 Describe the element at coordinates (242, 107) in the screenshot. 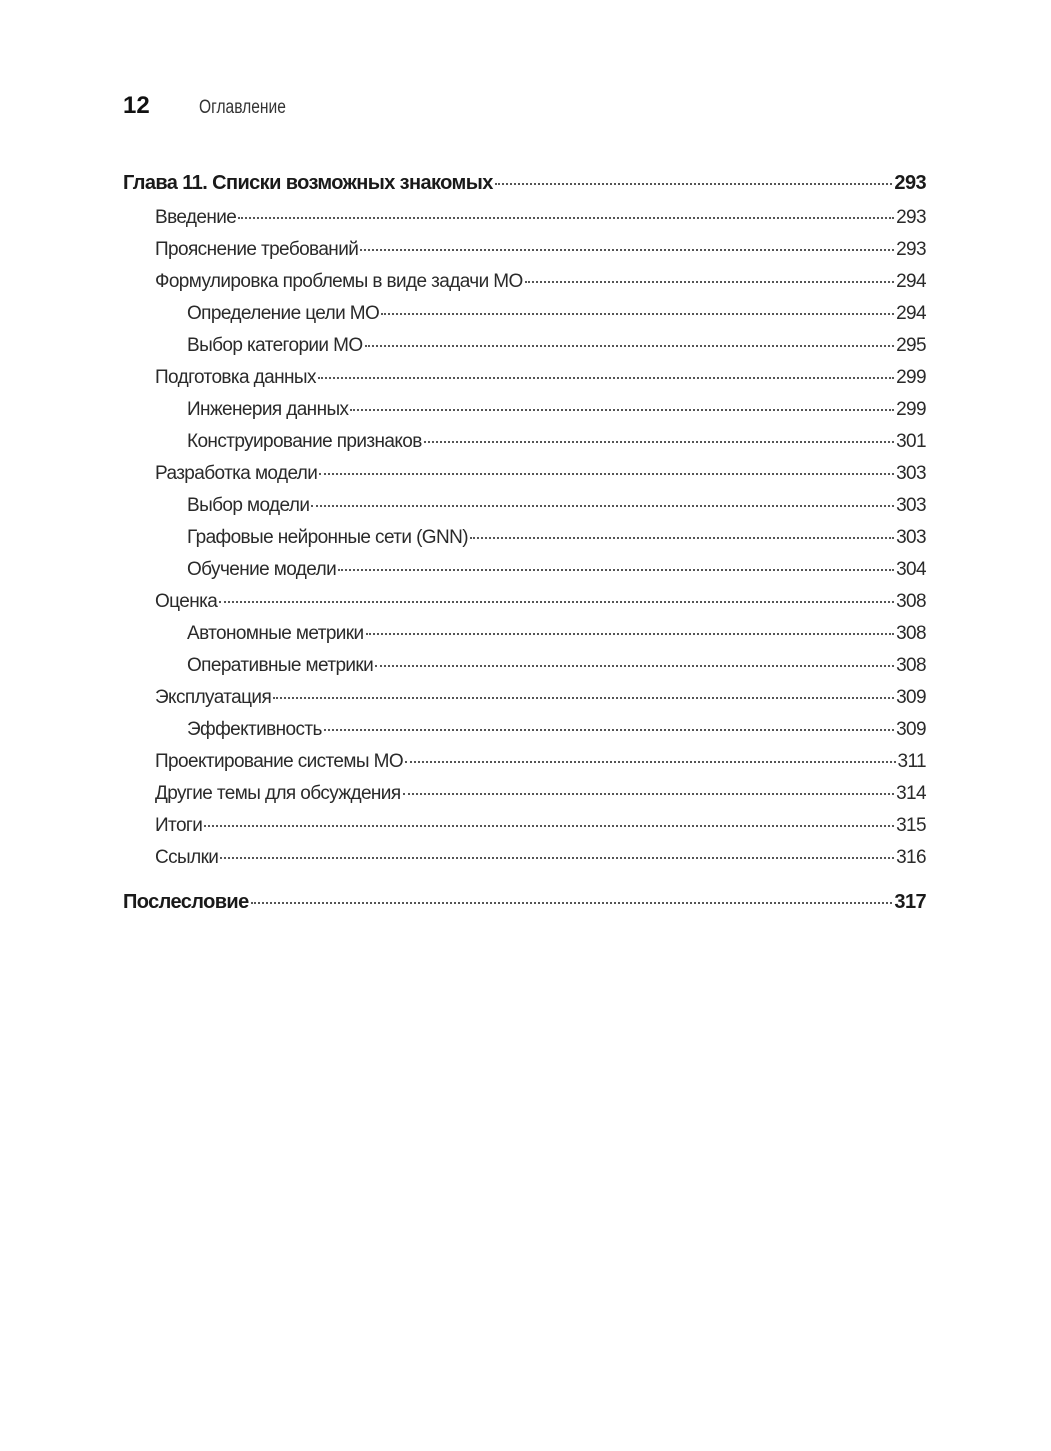

I see `running-title: Оглавление` at that location.